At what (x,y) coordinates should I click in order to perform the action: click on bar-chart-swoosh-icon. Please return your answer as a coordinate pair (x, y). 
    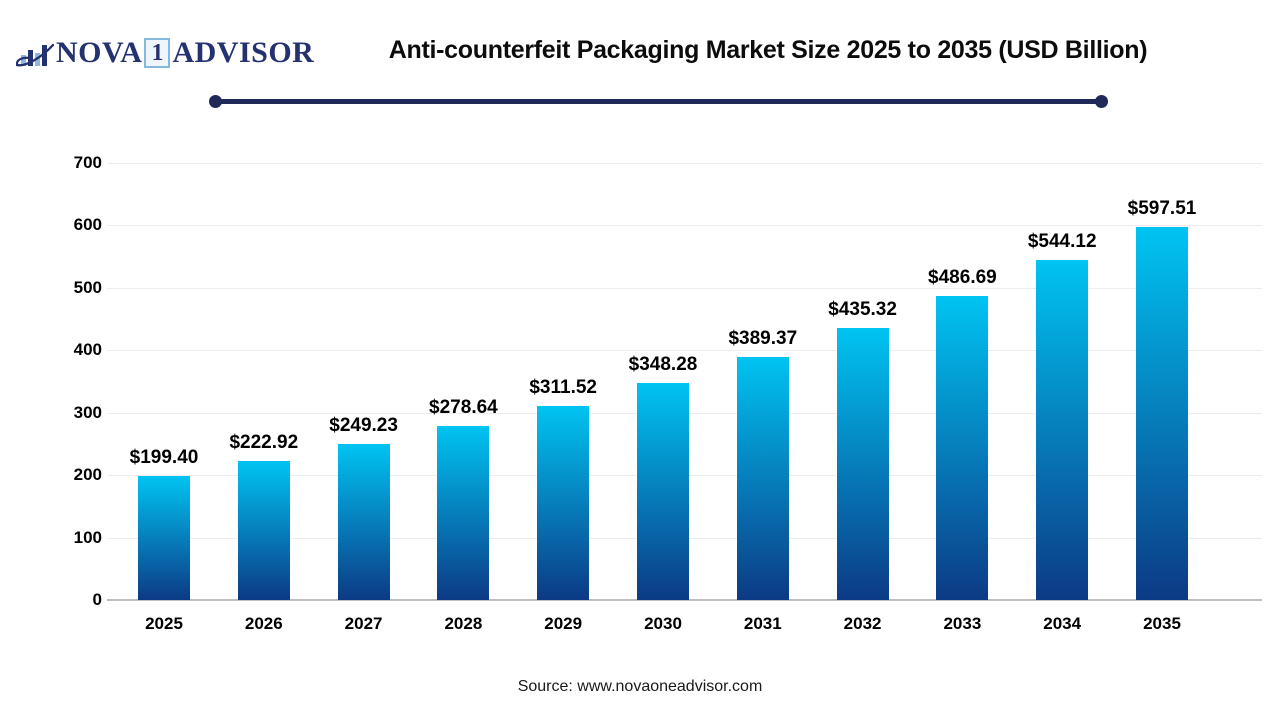
    Looking at the image, I should click on (35, 55).